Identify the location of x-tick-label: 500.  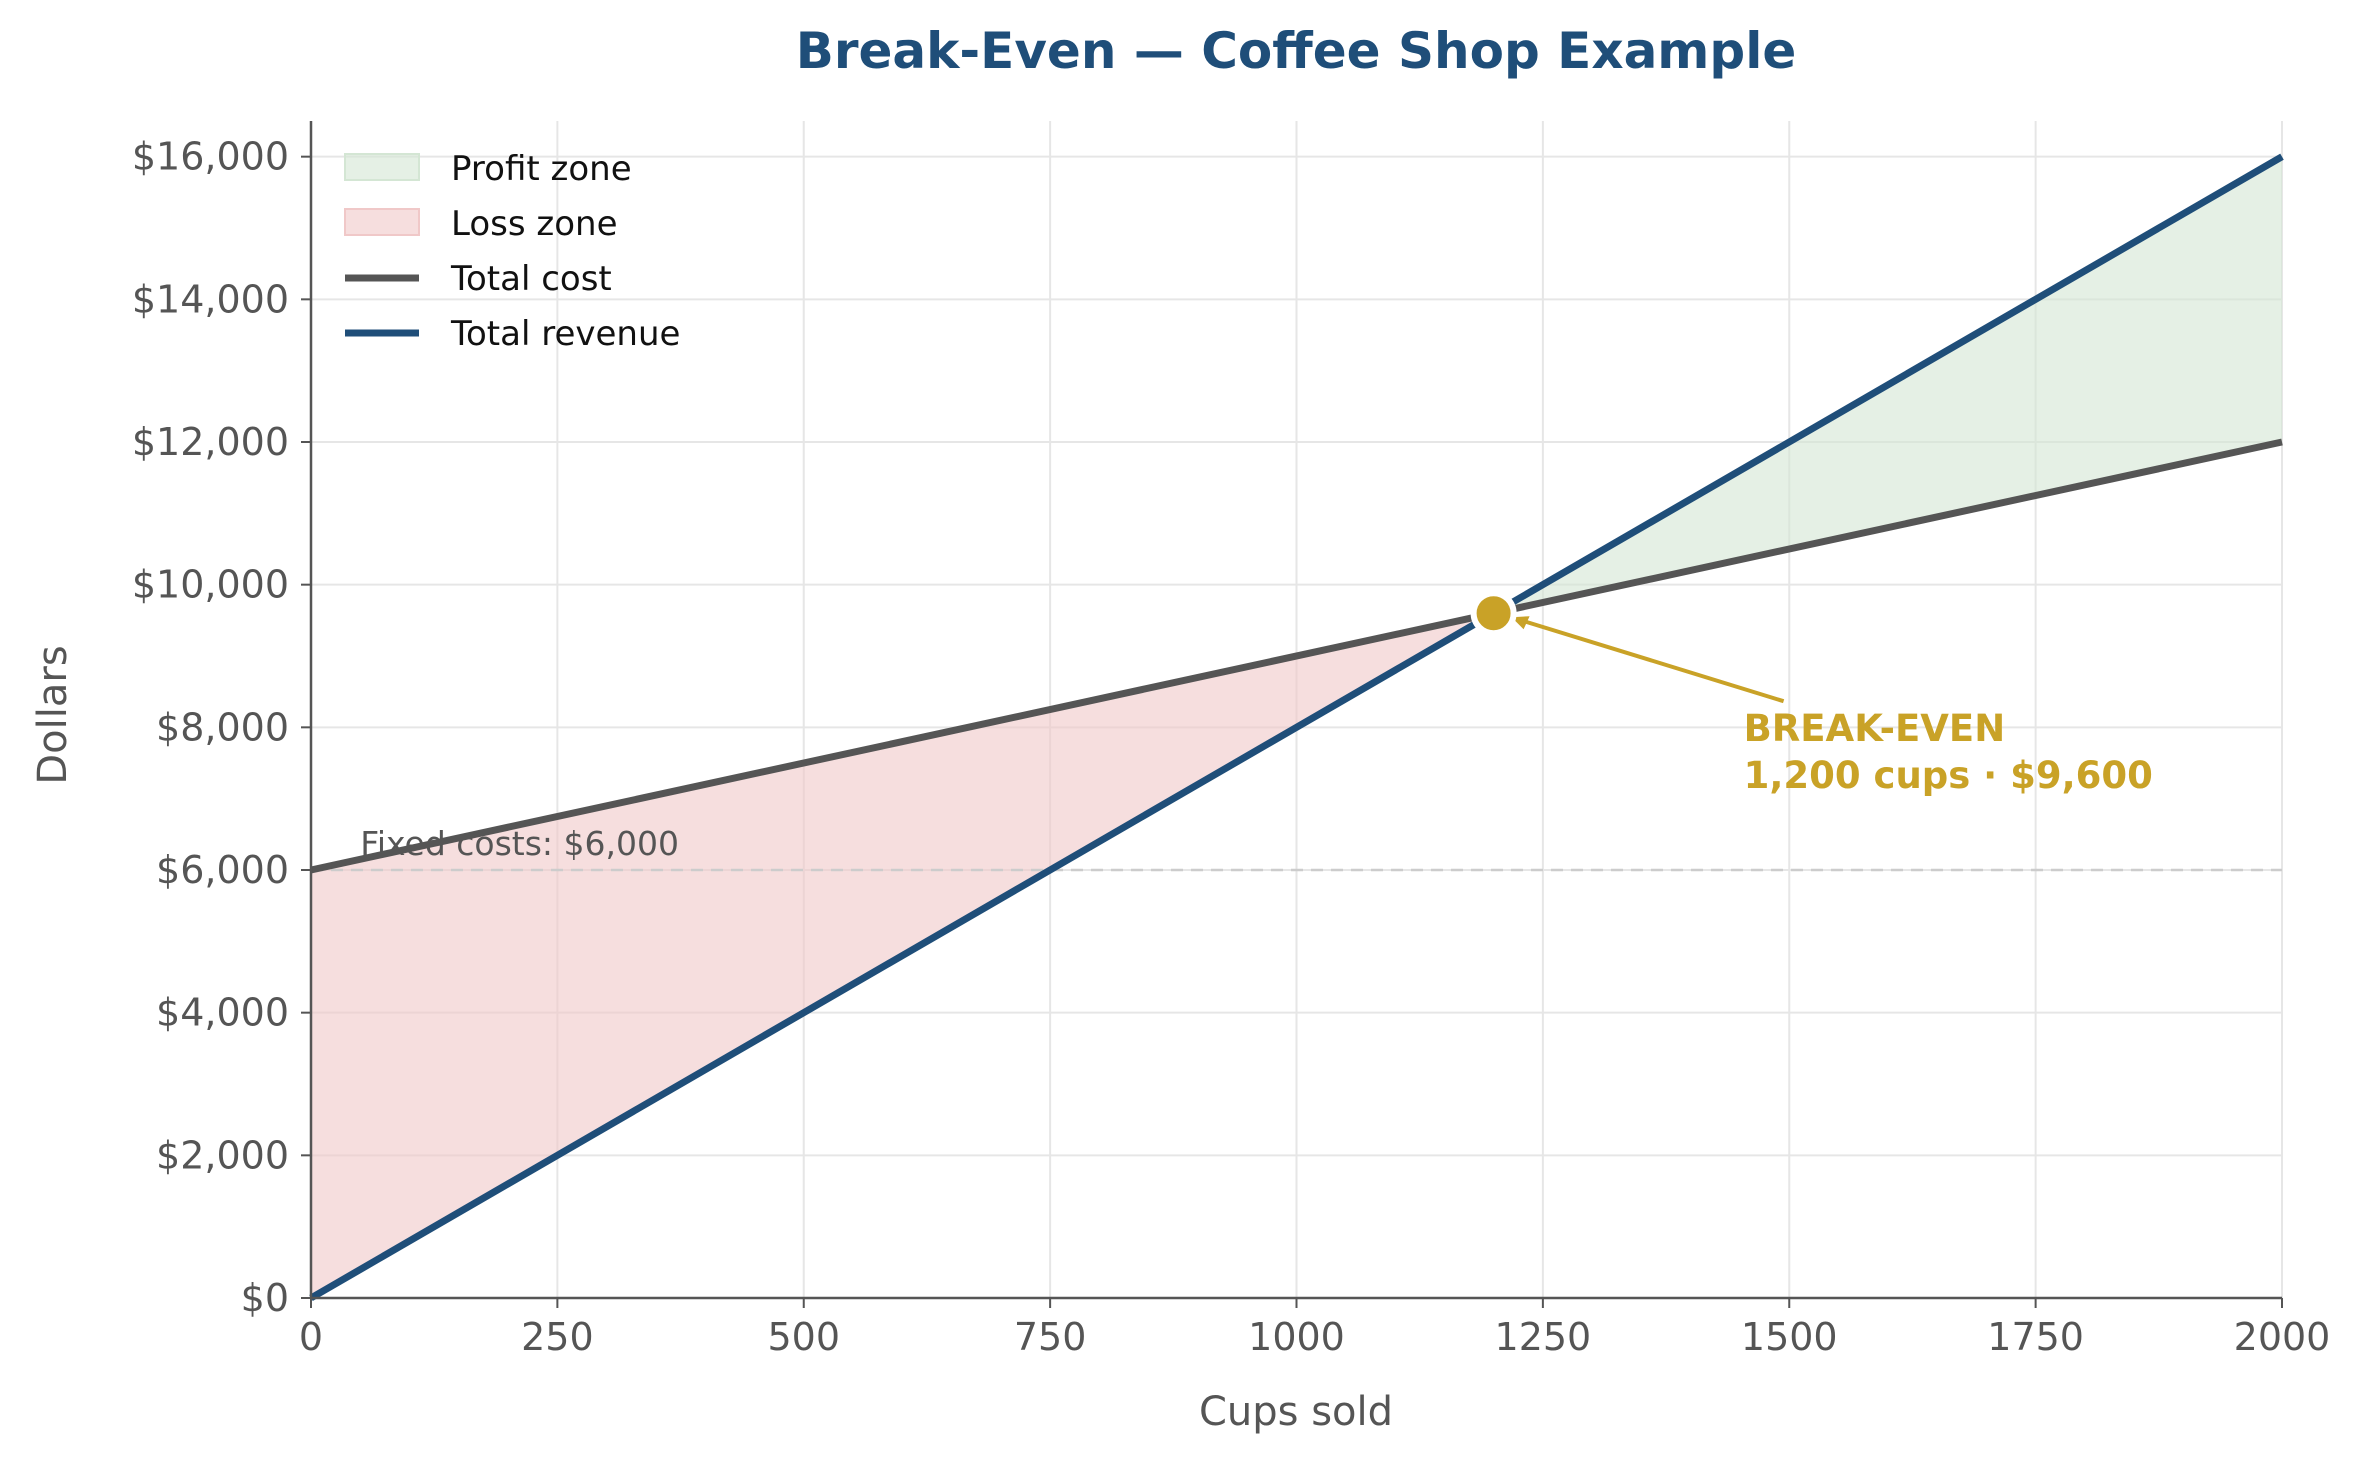
(803, 1337).